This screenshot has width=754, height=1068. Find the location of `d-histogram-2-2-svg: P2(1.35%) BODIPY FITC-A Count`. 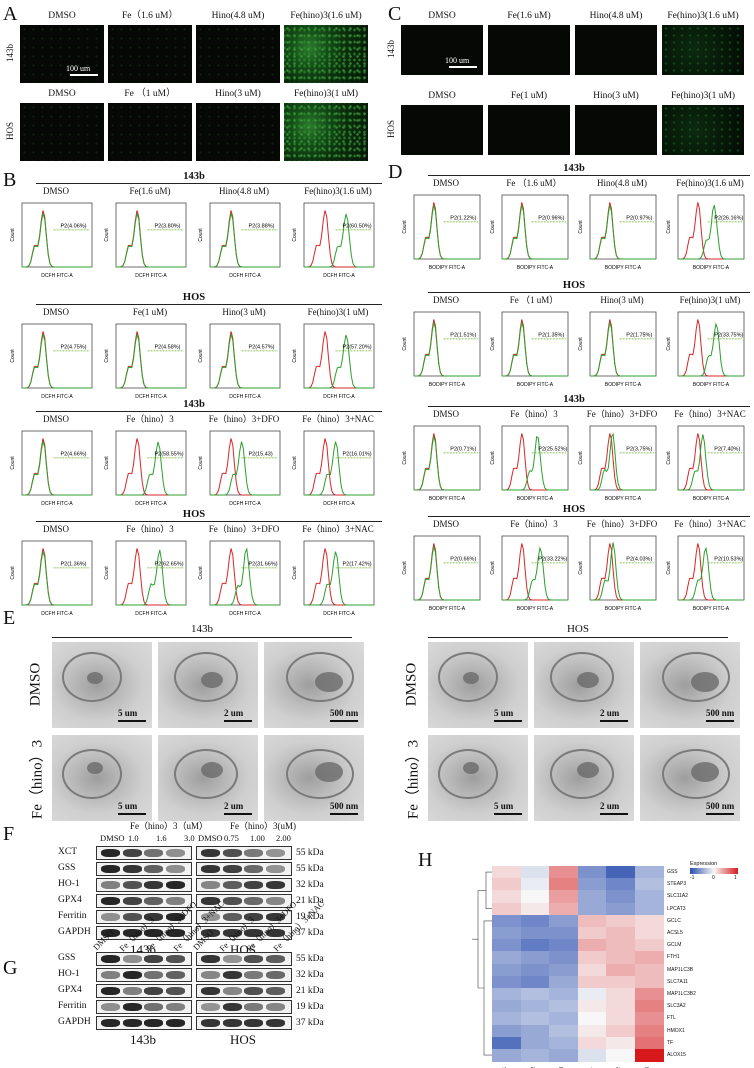

d-histogram-2-2-svg: P2(1.35%) BODIPY FITC-A Count is located at coordinates (529, 349).